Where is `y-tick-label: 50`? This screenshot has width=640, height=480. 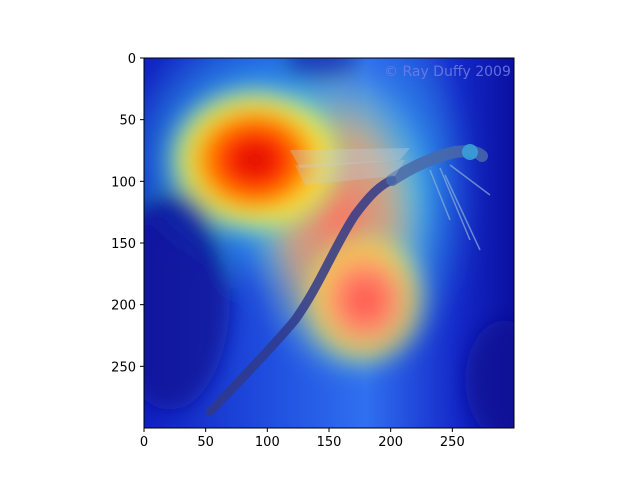
y-tick-label: 50 is located at coordinates (127, 121).